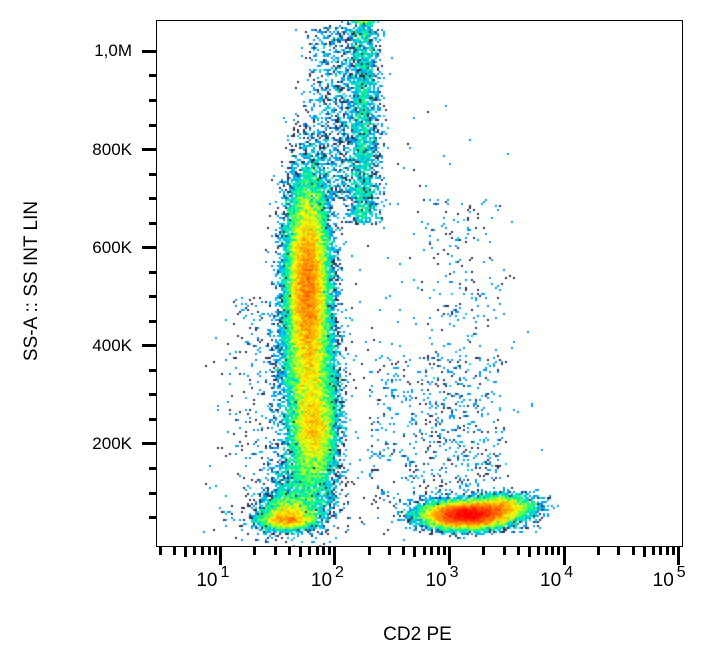 The height and width of the screenshot is (667, 705). What do you see at coordinates (225, 572) in the screenshot?
I see `tick-exponent: 1` at bounding box center [225, 572].